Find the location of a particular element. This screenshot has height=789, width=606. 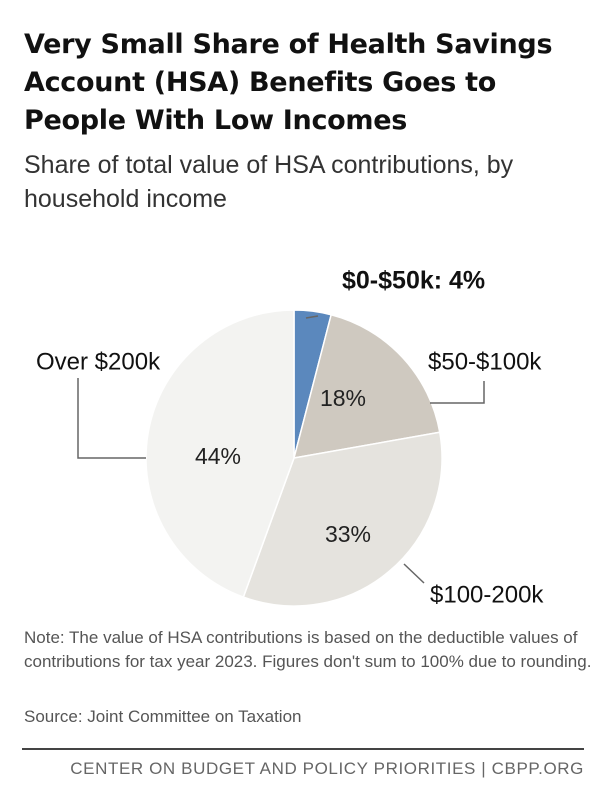

footer-divider is located at coordinates (303, 749).